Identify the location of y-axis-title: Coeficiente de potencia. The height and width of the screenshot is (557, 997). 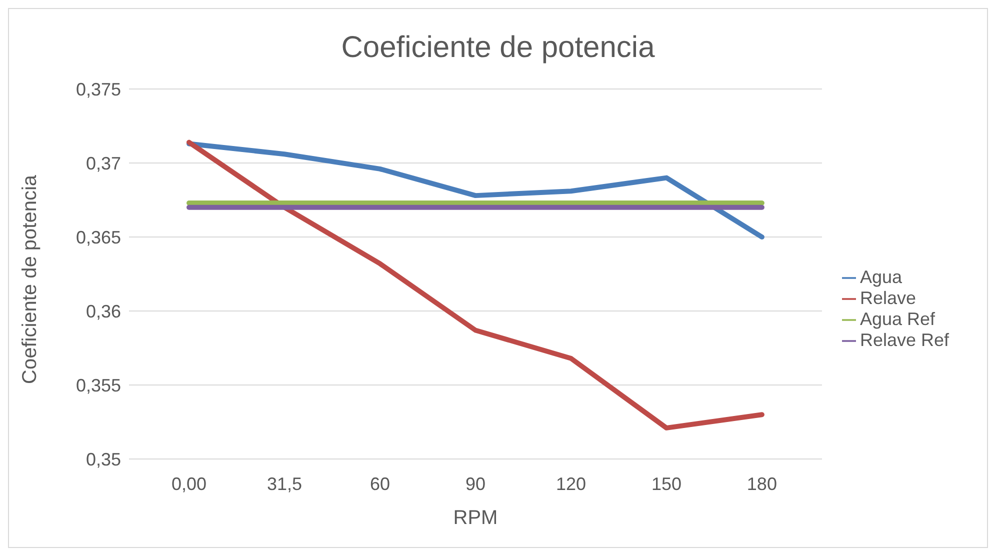
(30, 279).